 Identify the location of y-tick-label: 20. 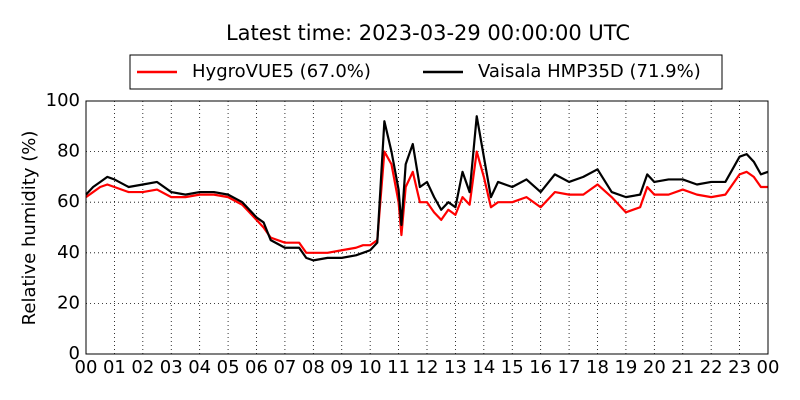
(68, 302).